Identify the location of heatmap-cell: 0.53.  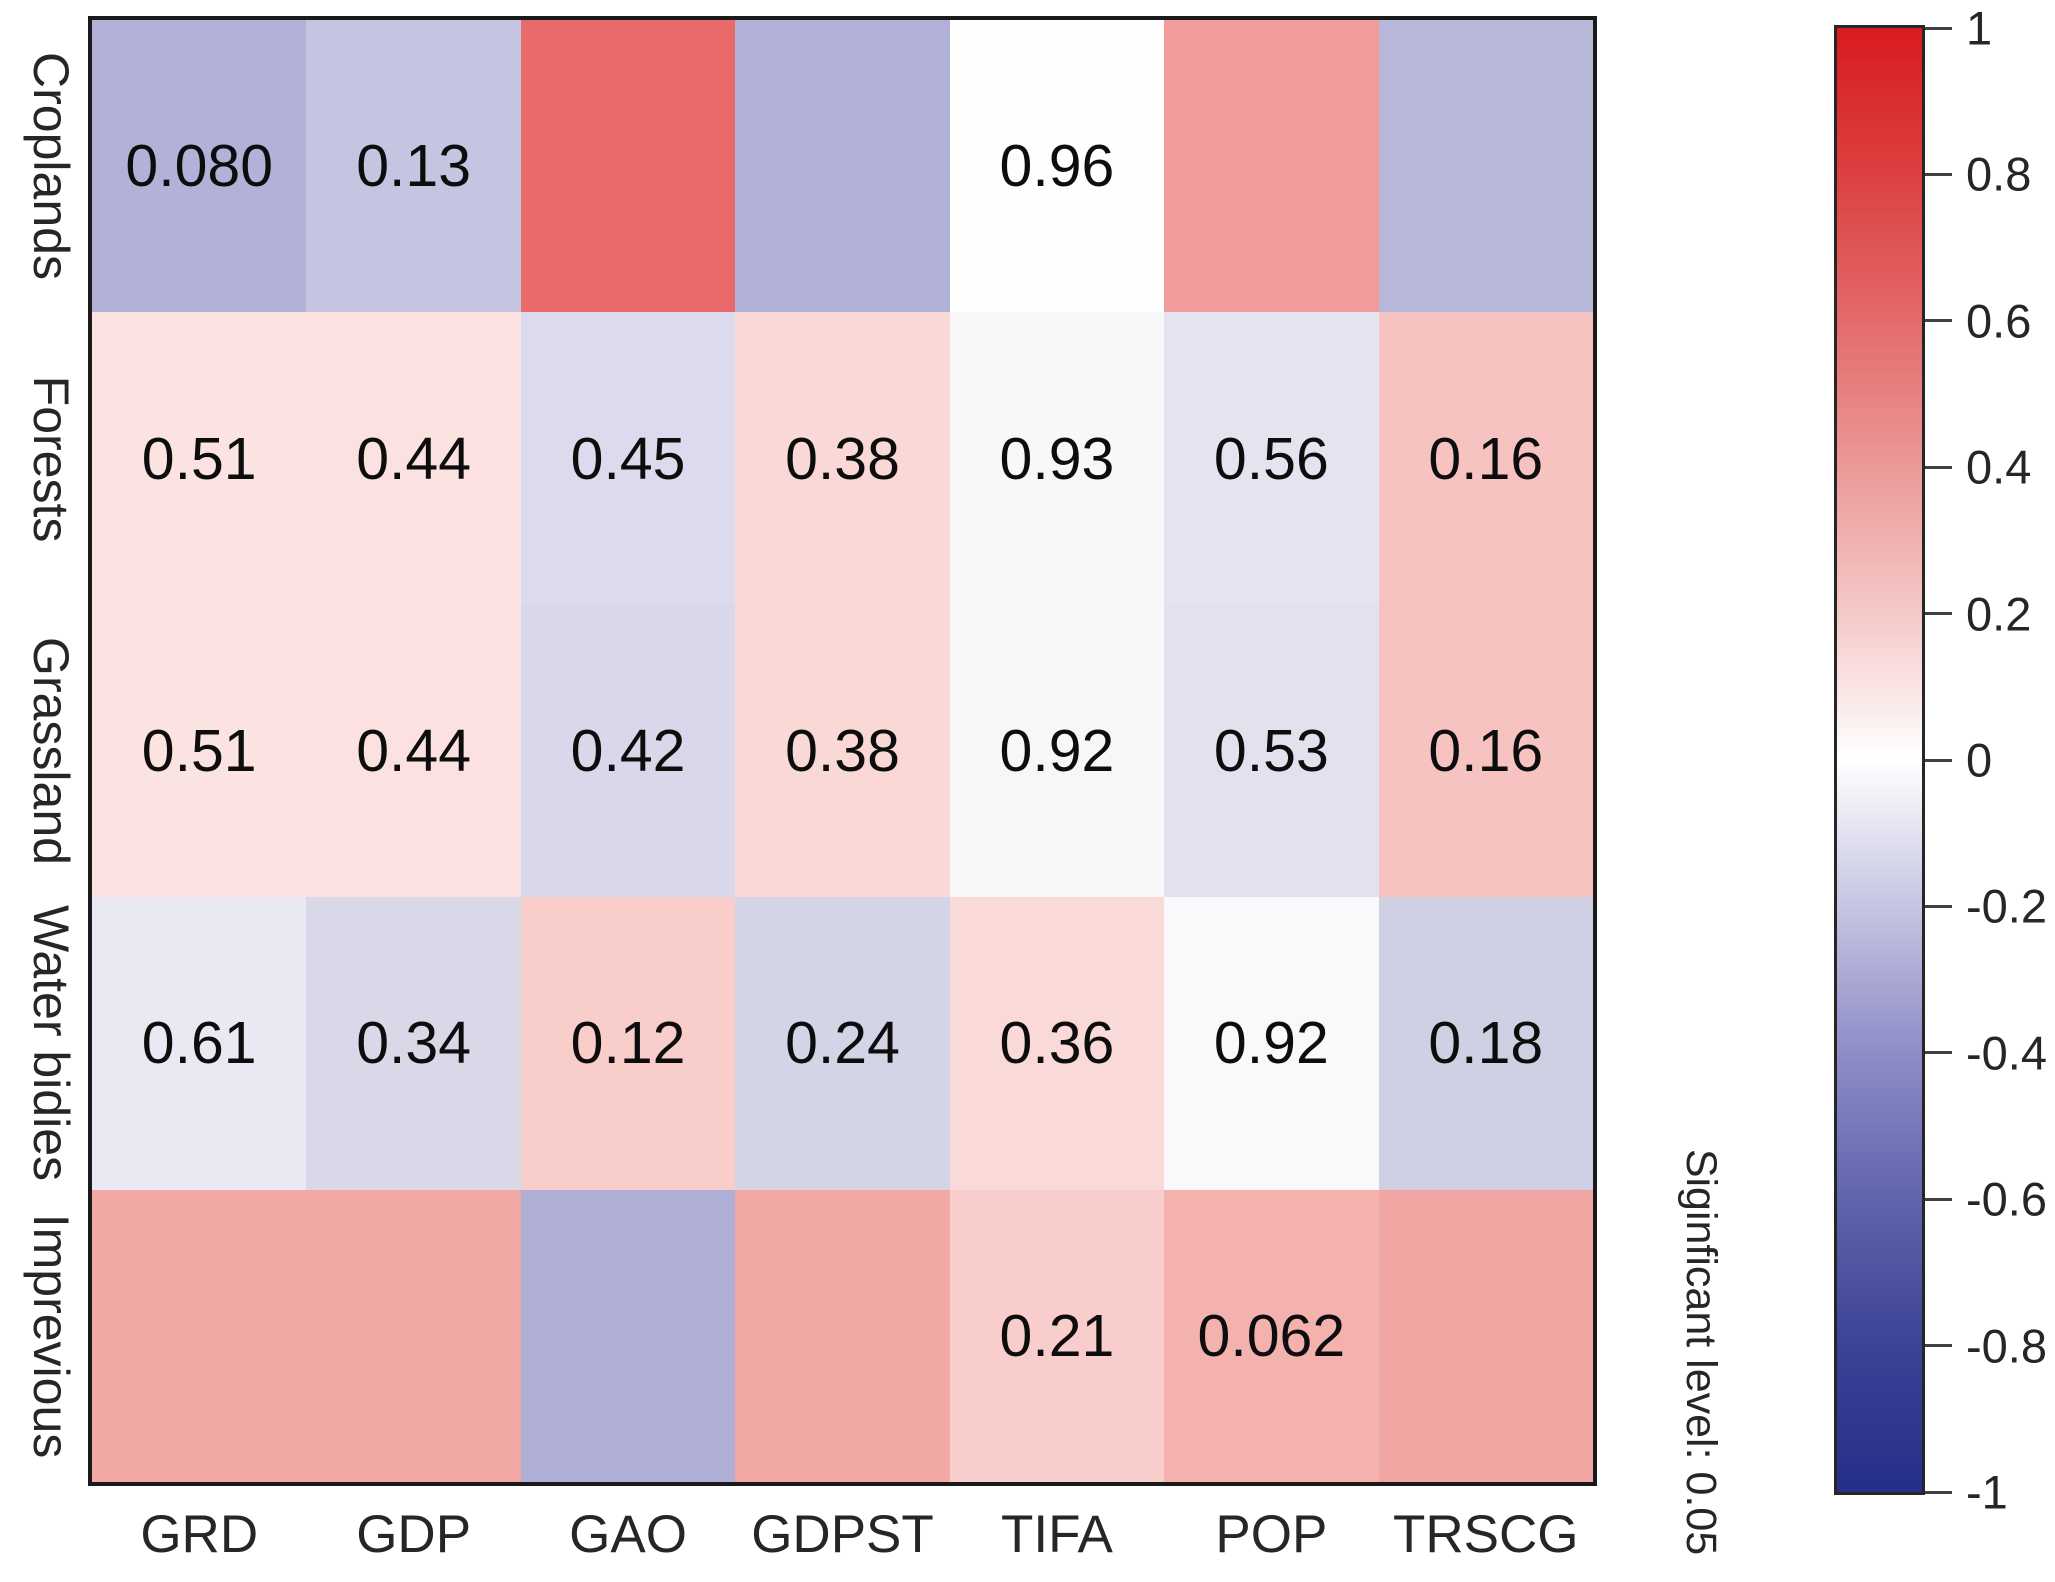
(1271, 751).